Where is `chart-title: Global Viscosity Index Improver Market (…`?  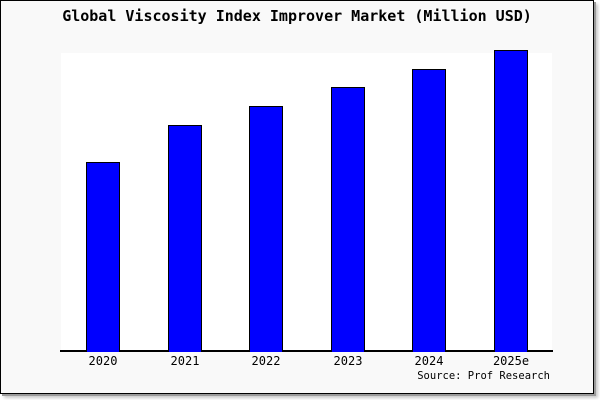
chart-title: Global Viscosity Index Improver Market (… is located at coordinates (297, 16).